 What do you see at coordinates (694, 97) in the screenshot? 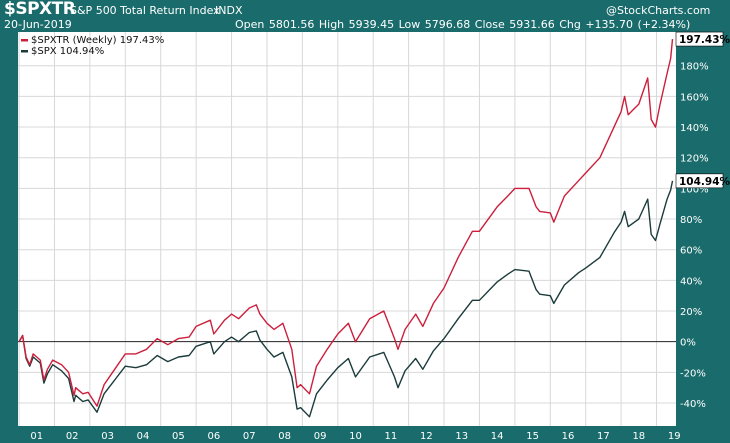
I see `y-tick-label: 160%` at bounding box center [694, 97].